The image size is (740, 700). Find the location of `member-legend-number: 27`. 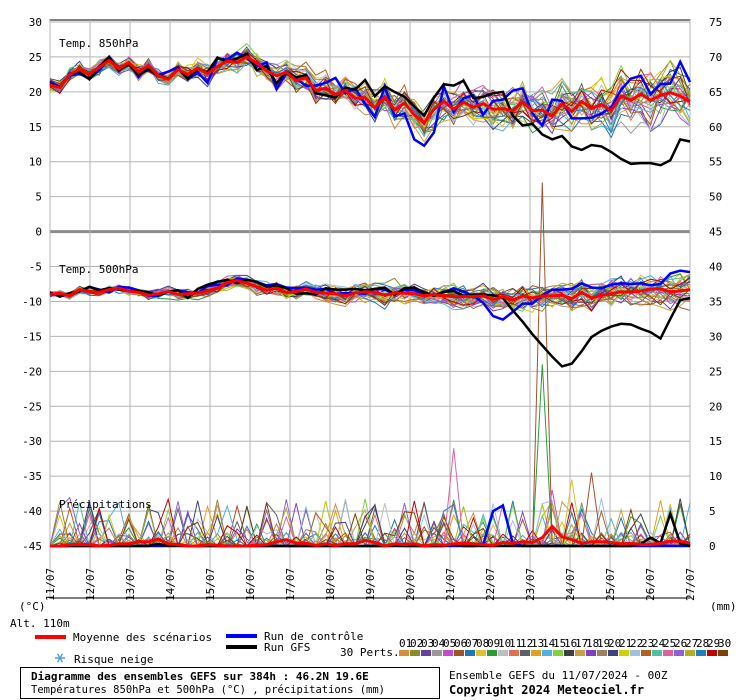

member-legend-number: 27 is located at coordinates (691, 643).